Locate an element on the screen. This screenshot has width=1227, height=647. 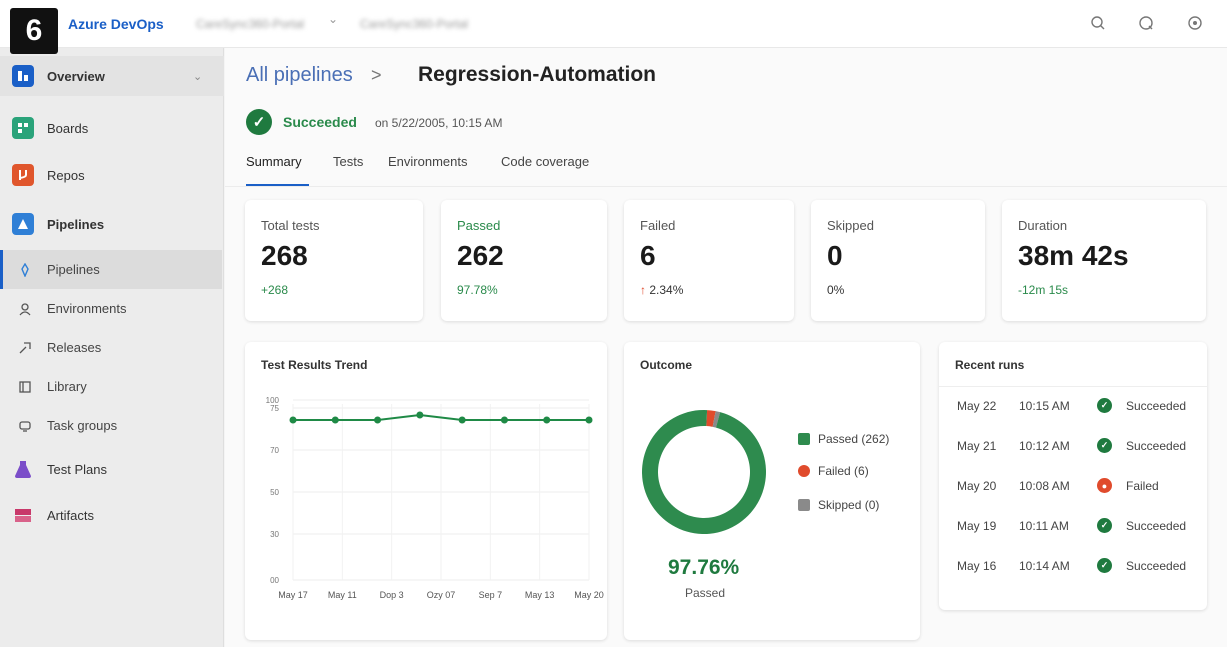
sidebar-item-label: Repos is located at coordinates (66, 175).